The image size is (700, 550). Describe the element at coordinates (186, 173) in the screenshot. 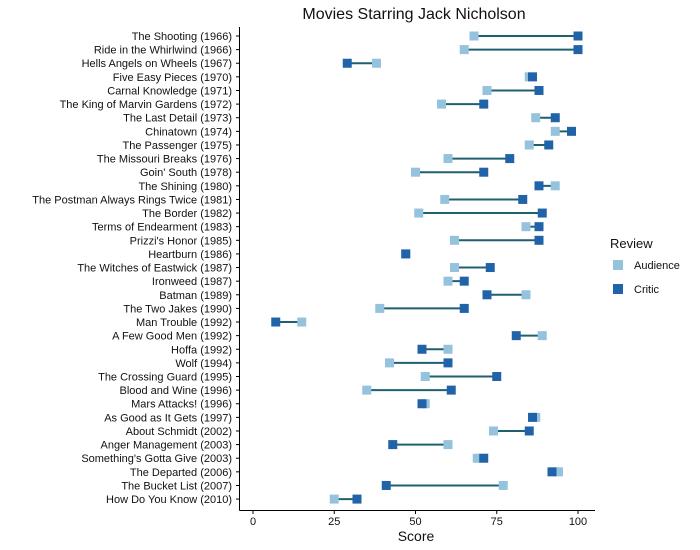

I see `y-tick-label: Goin' South (1978)` at that location.